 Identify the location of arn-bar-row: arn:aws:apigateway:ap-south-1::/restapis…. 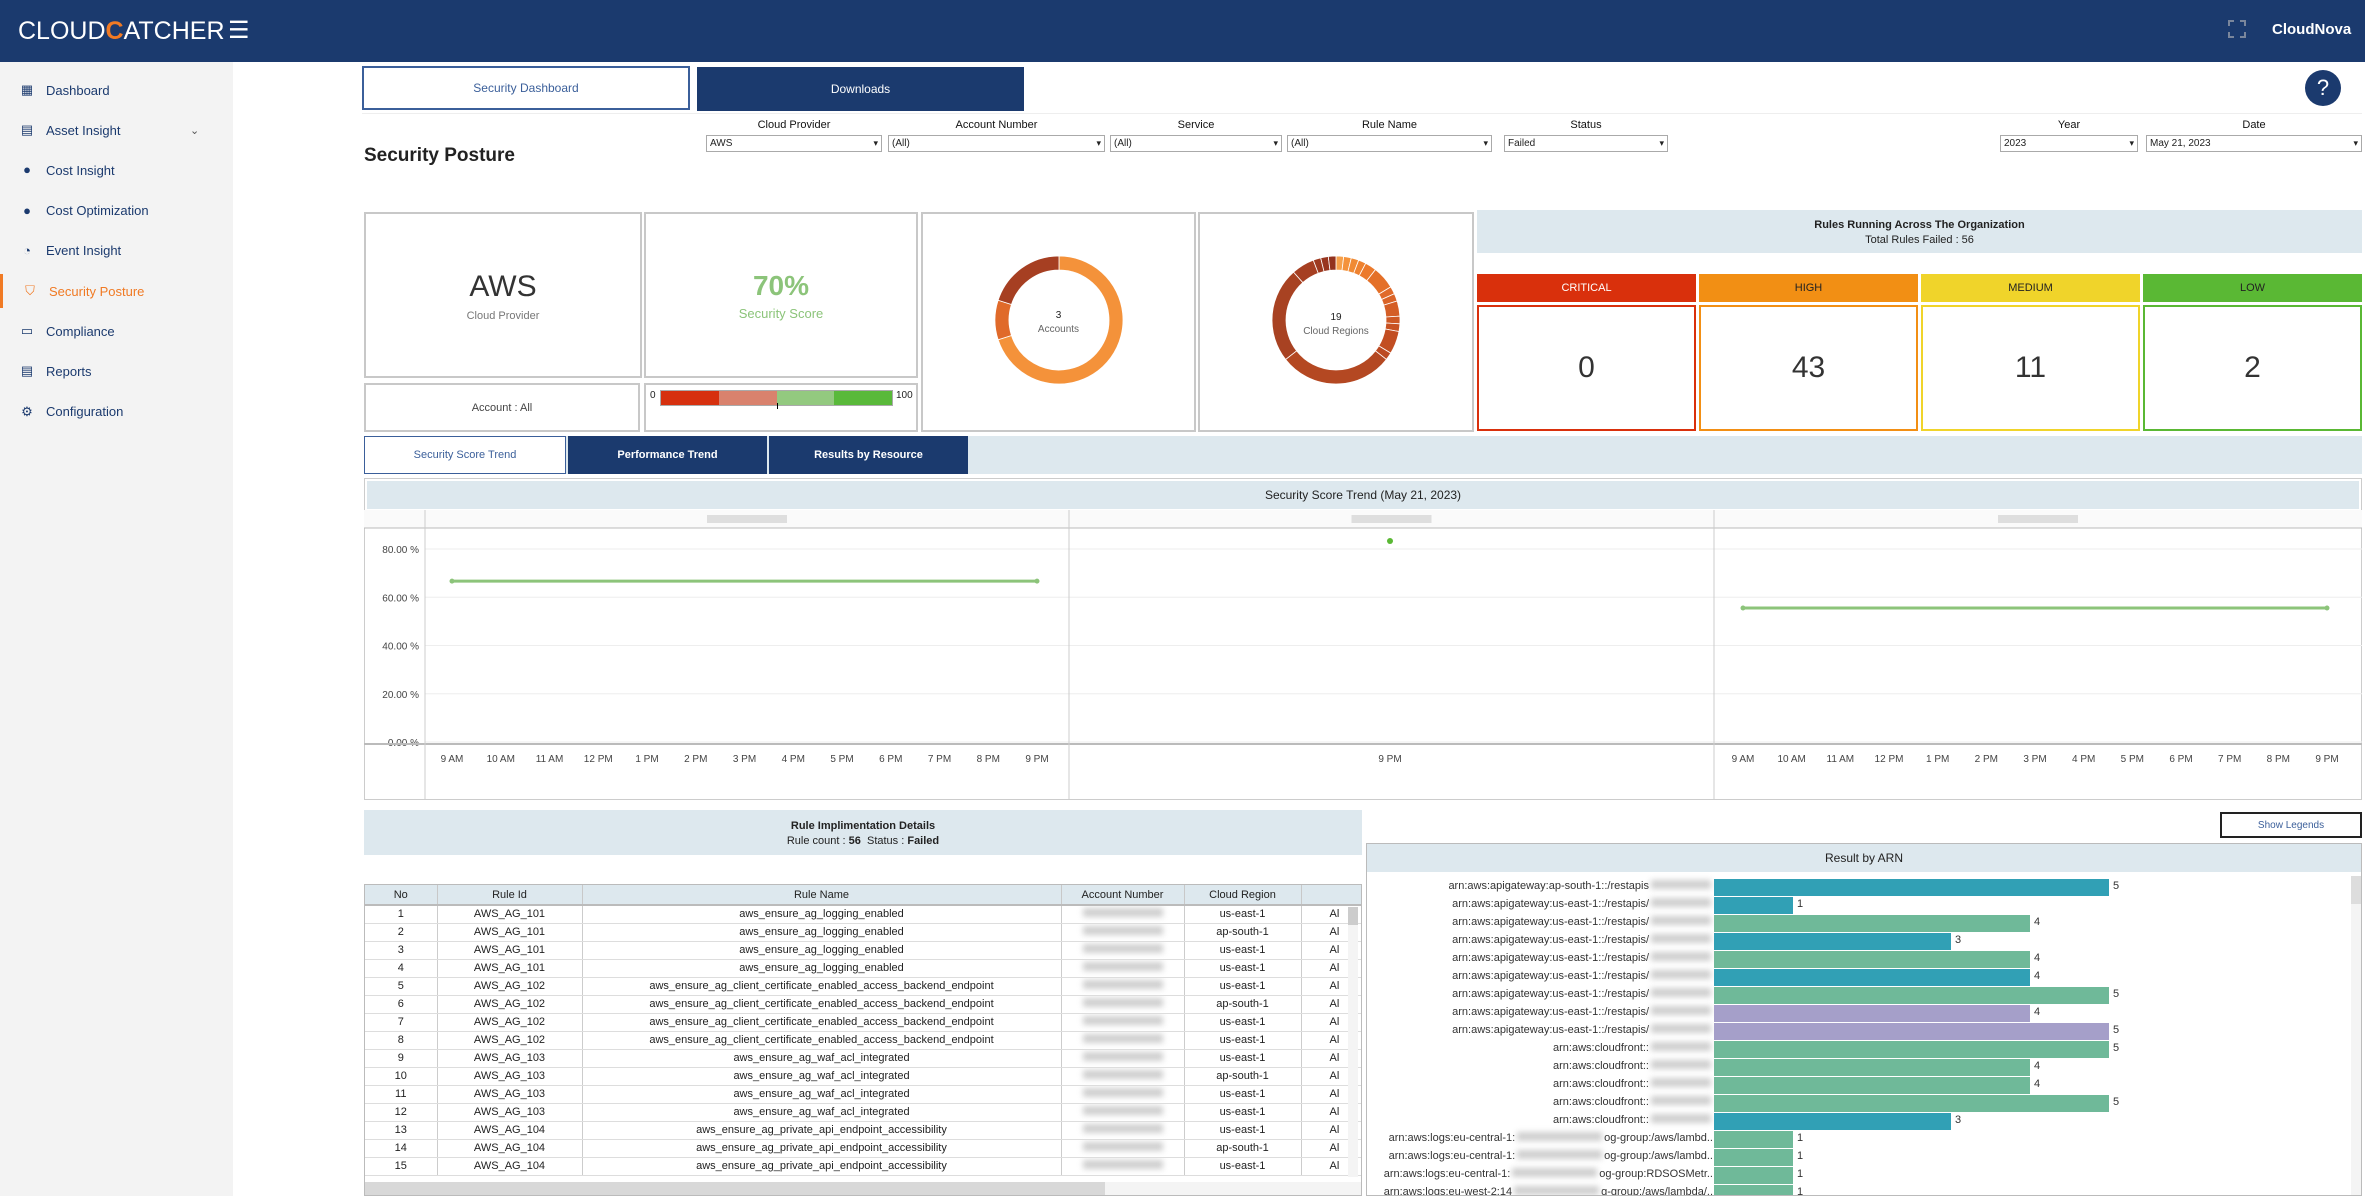
(1864, 887).